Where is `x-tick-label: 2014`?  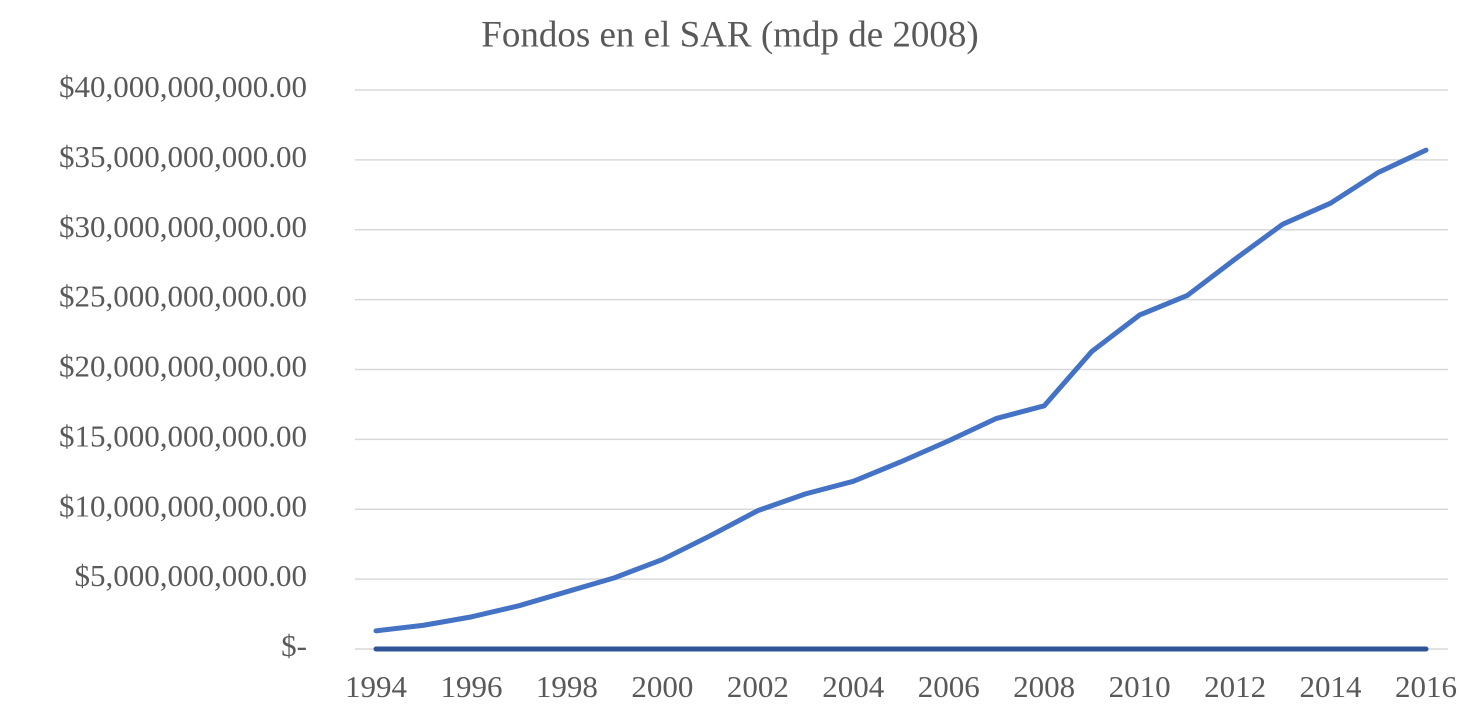
x-tick-label: 2014 is located at coordinates (1331, 686).